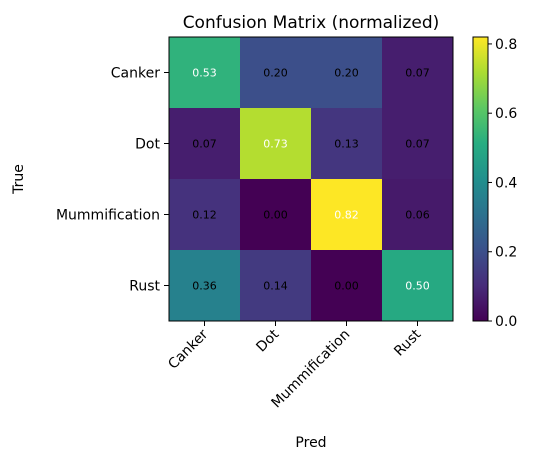 The height and width of the screenshot is (464, 537). Describe the element at coordinates (506, 253) in the screenshot. I see `colorbar-tick-label-1: 0.2` at that location.